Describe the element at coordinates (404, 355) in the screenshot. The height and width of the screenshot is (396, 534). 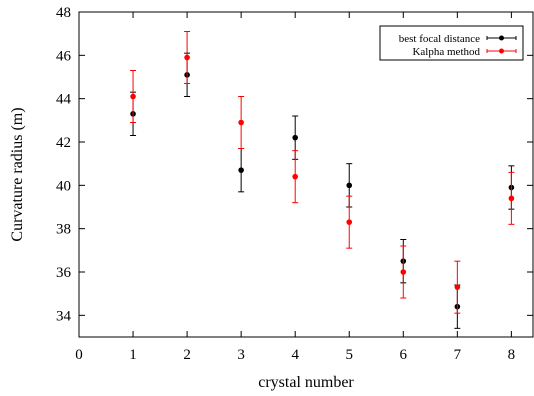
I see `x-tick-label: 6` at that location.